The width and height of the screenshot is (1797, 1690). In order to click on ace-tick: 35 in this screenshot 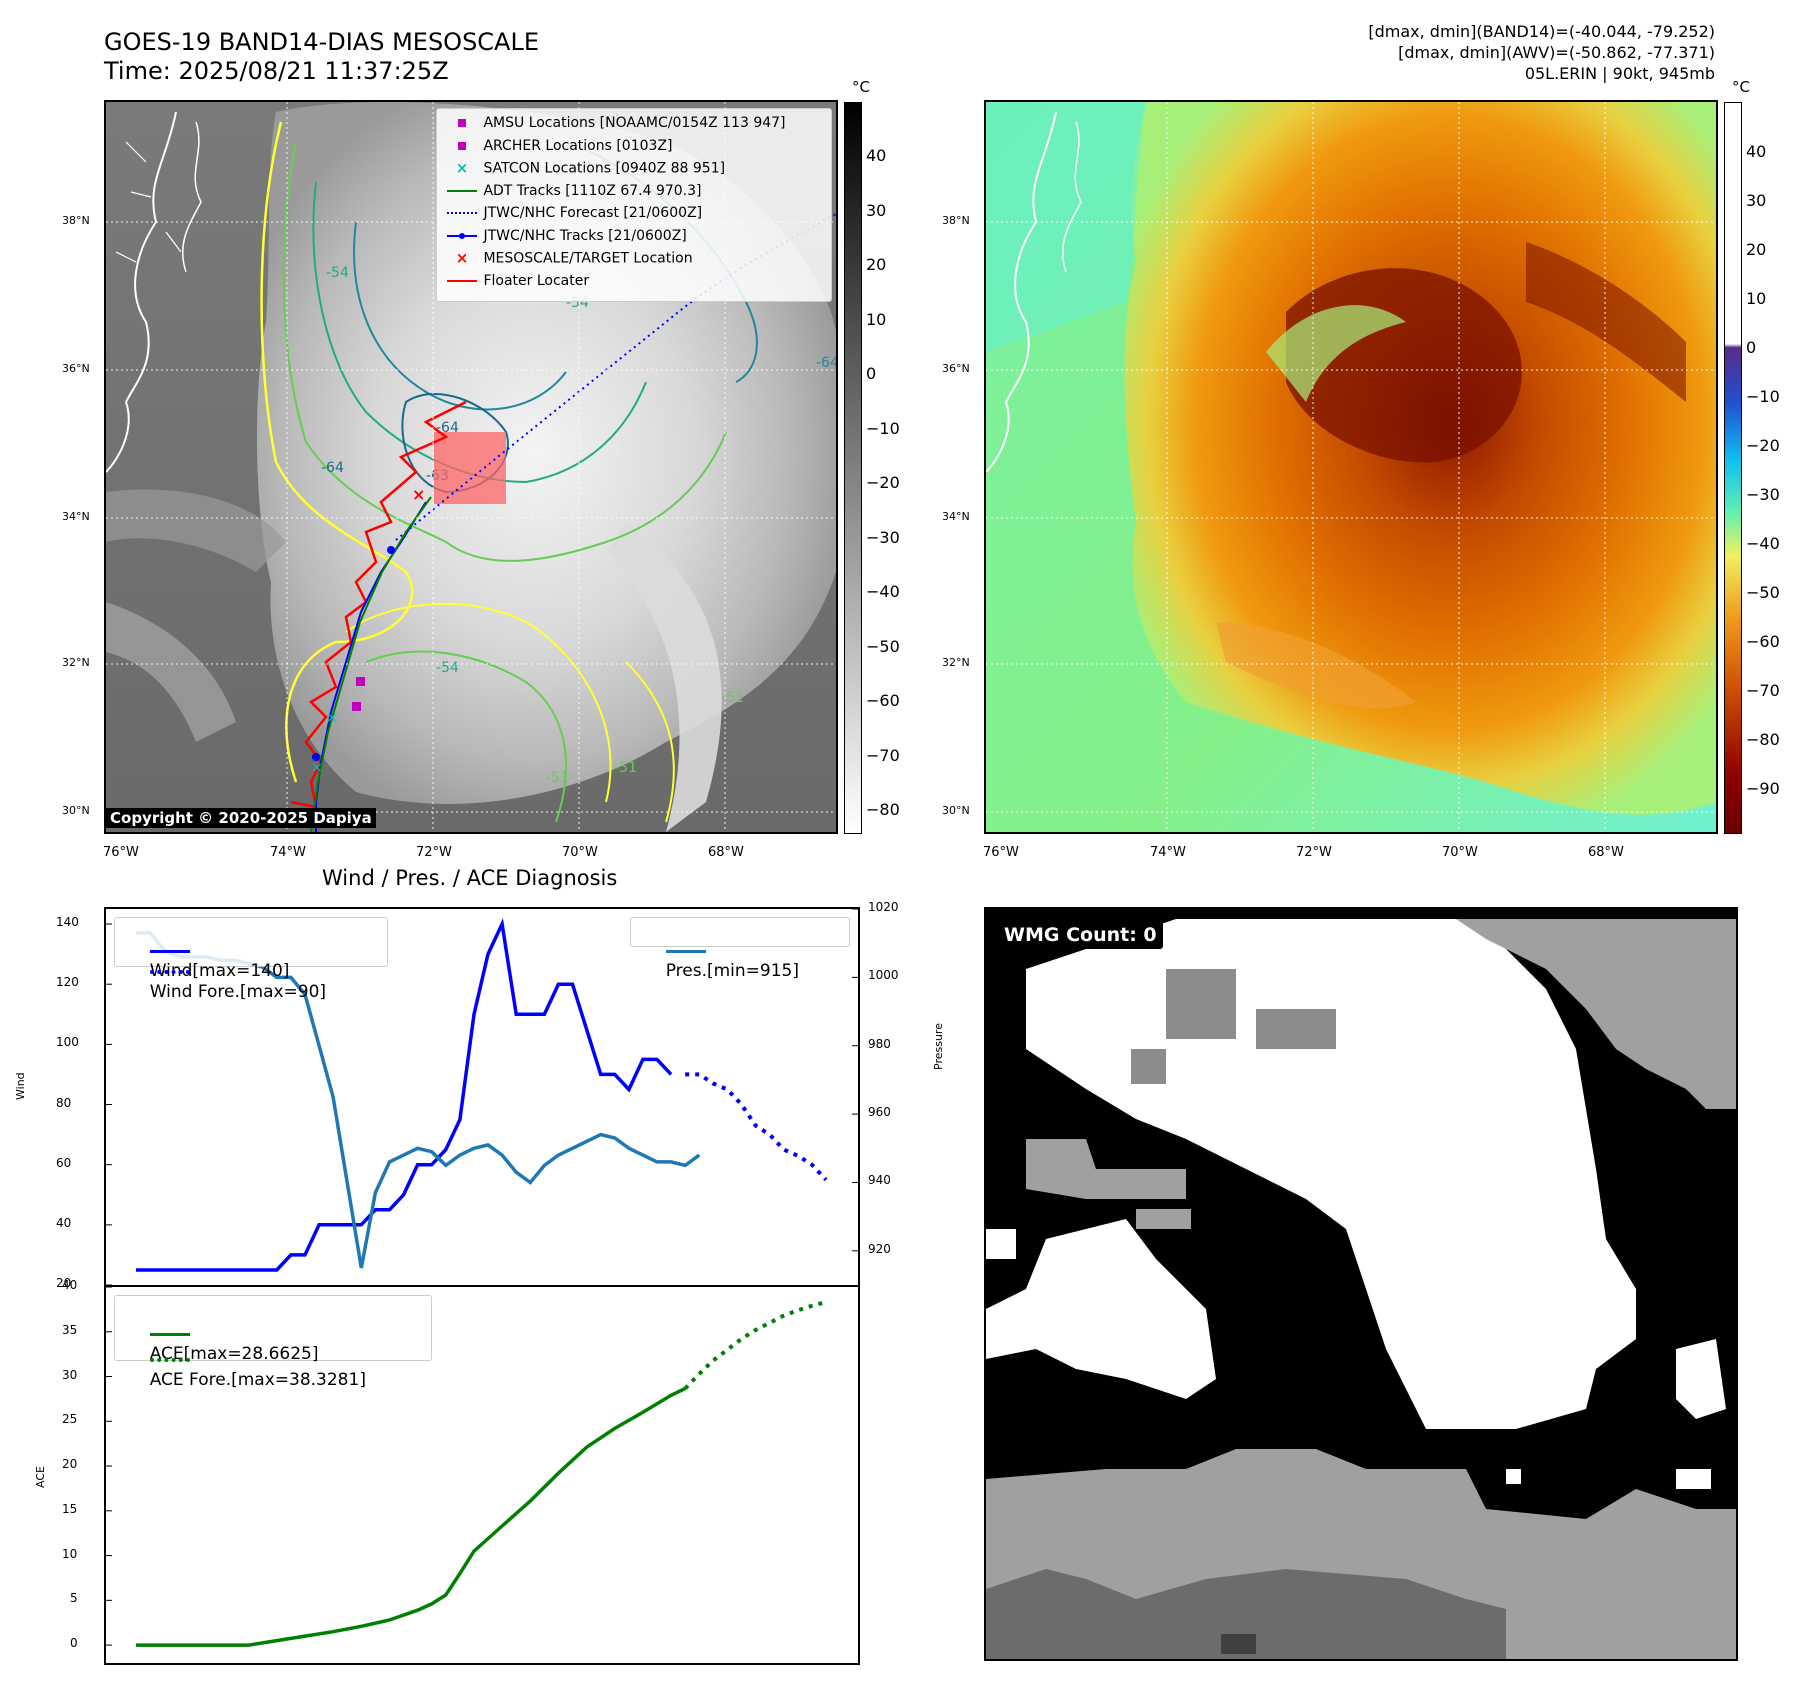, I will do `click(70, 1329)`.